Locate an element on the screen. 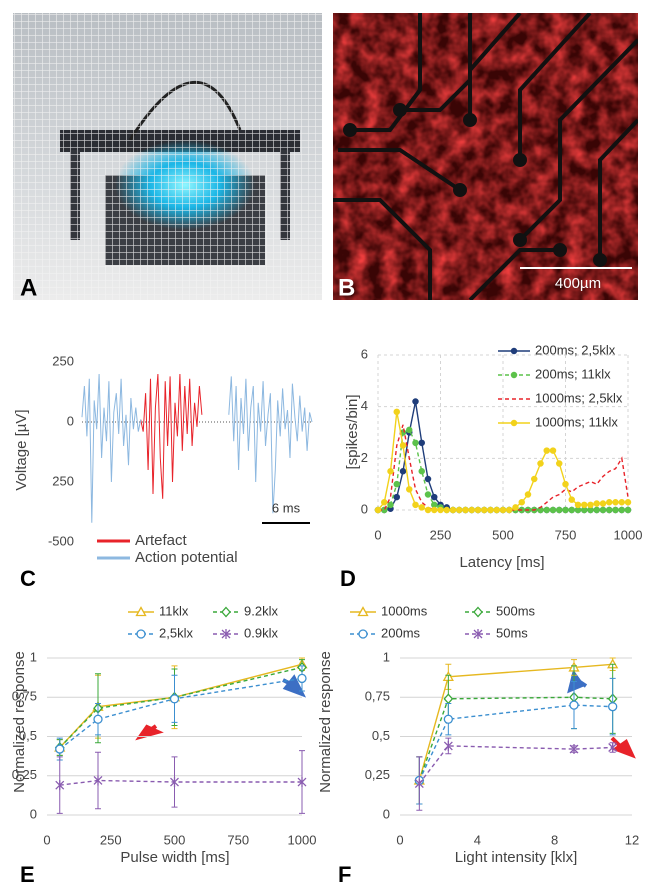 This screenshot has width=647, height=884. x-tick-label: 1000 is located at coordinates (302, 839).